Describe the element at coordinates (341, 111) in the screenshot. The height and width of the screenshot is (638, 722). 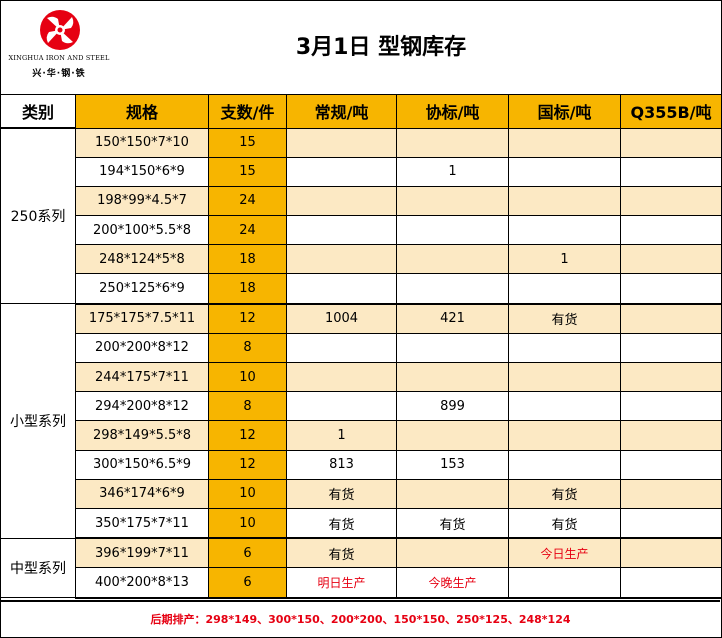
I see `header-regular: 常规/吨` at that location.